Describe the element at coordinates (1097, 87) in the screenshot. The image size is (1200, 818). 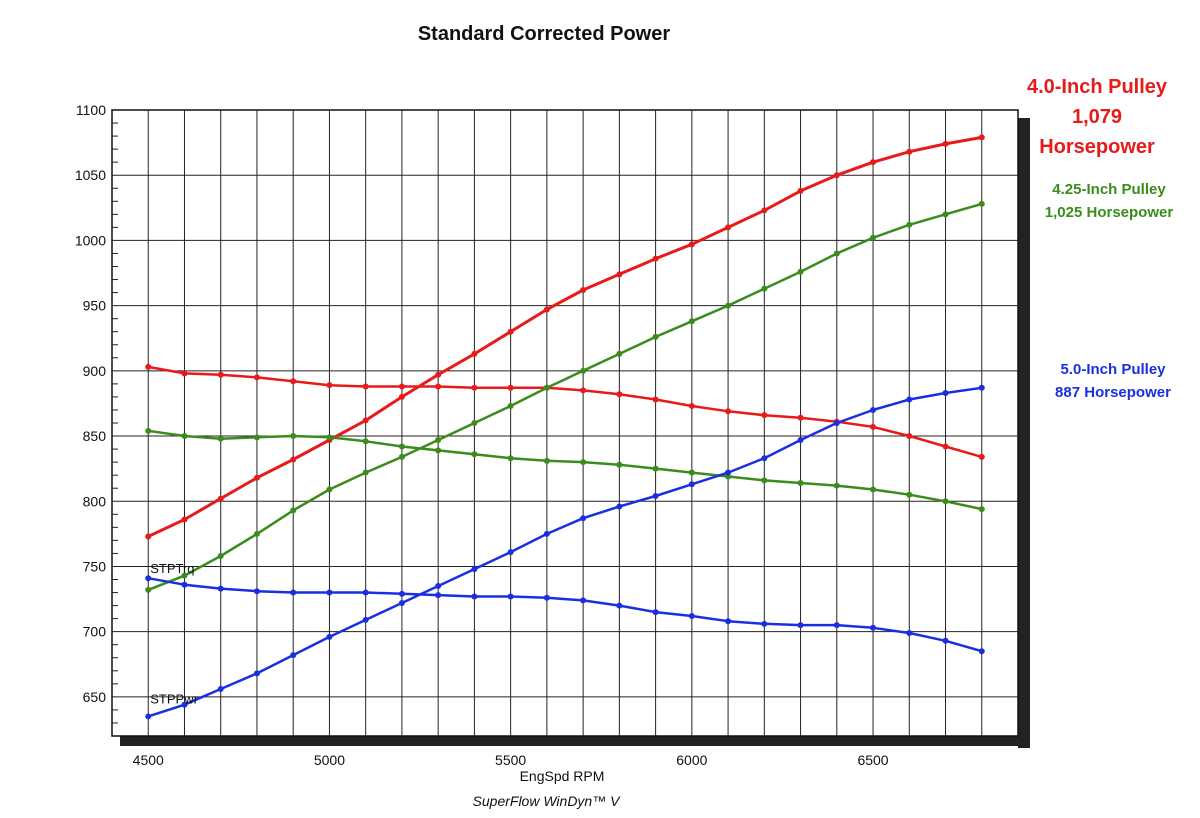
I see `annotation-line: 4.0-Inch Pulley` at that location.